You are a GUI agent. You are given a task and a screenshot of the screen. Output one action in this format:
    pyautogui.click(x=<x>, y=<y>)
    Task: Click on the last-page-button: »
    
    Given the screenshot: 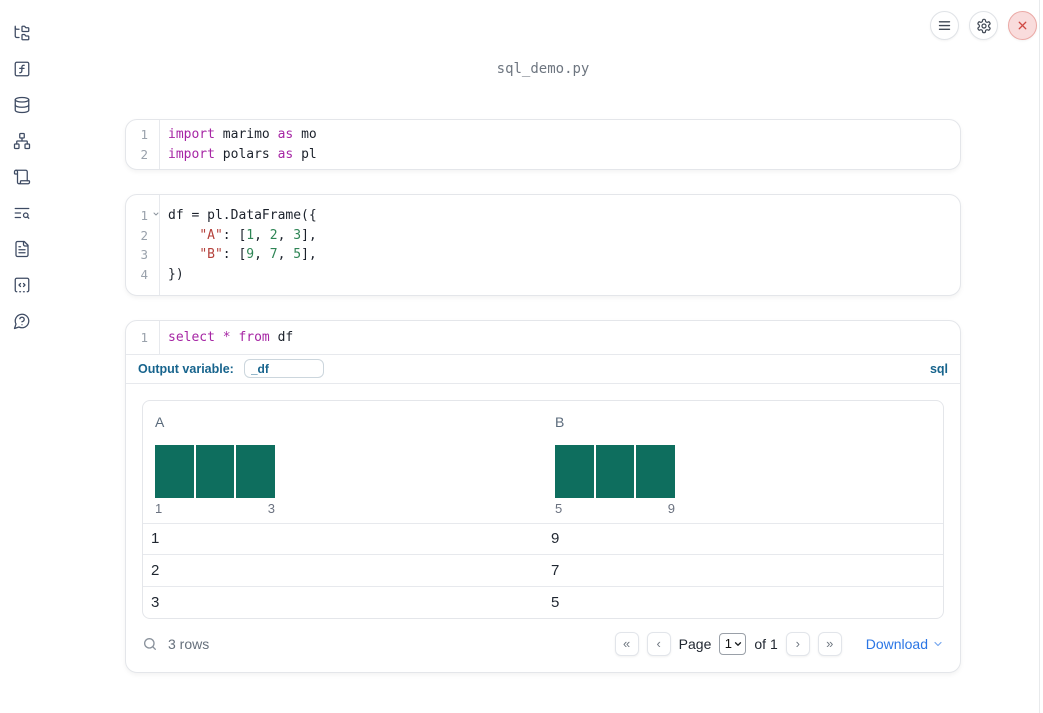 What is the action you would take?
    pyautogui.click(x=829, y=643)
    